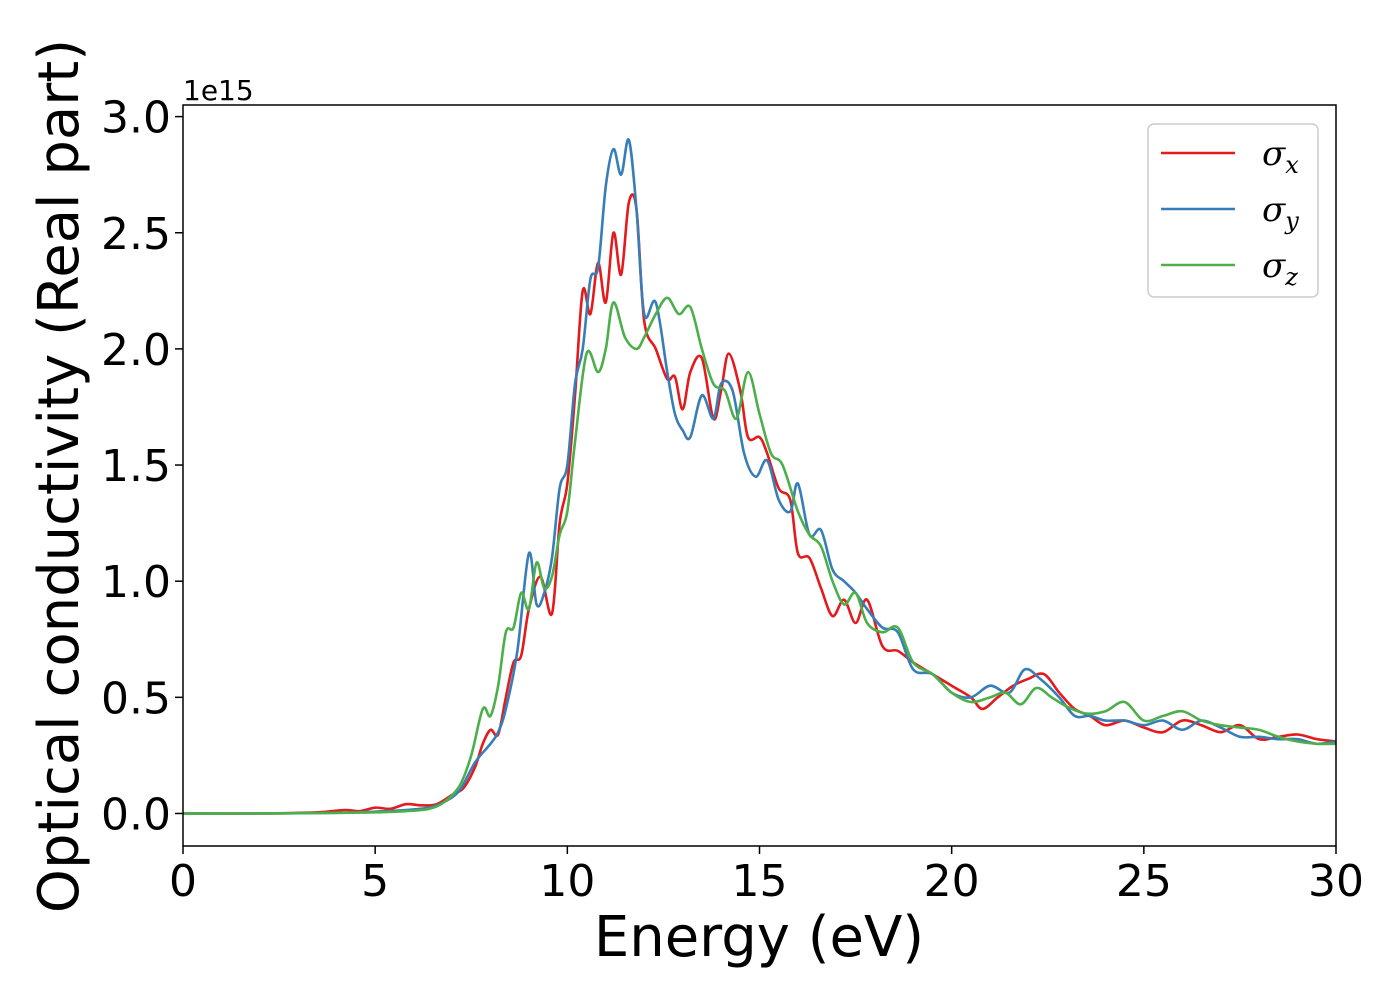  What do you see at coordinates (136, 234) in the screenshot?
I see `y-tick-label: 2.5` at bounding box center [136, 234].